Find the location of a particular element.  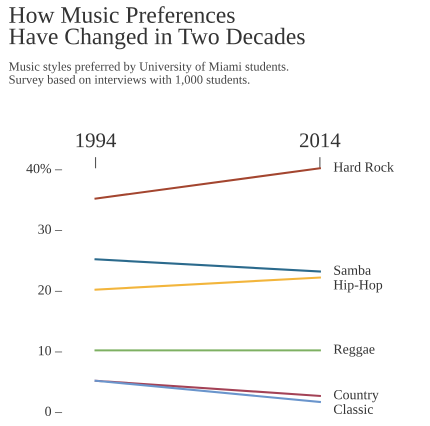

x-tick-label: 2014 is located at coordinates (320, 140).